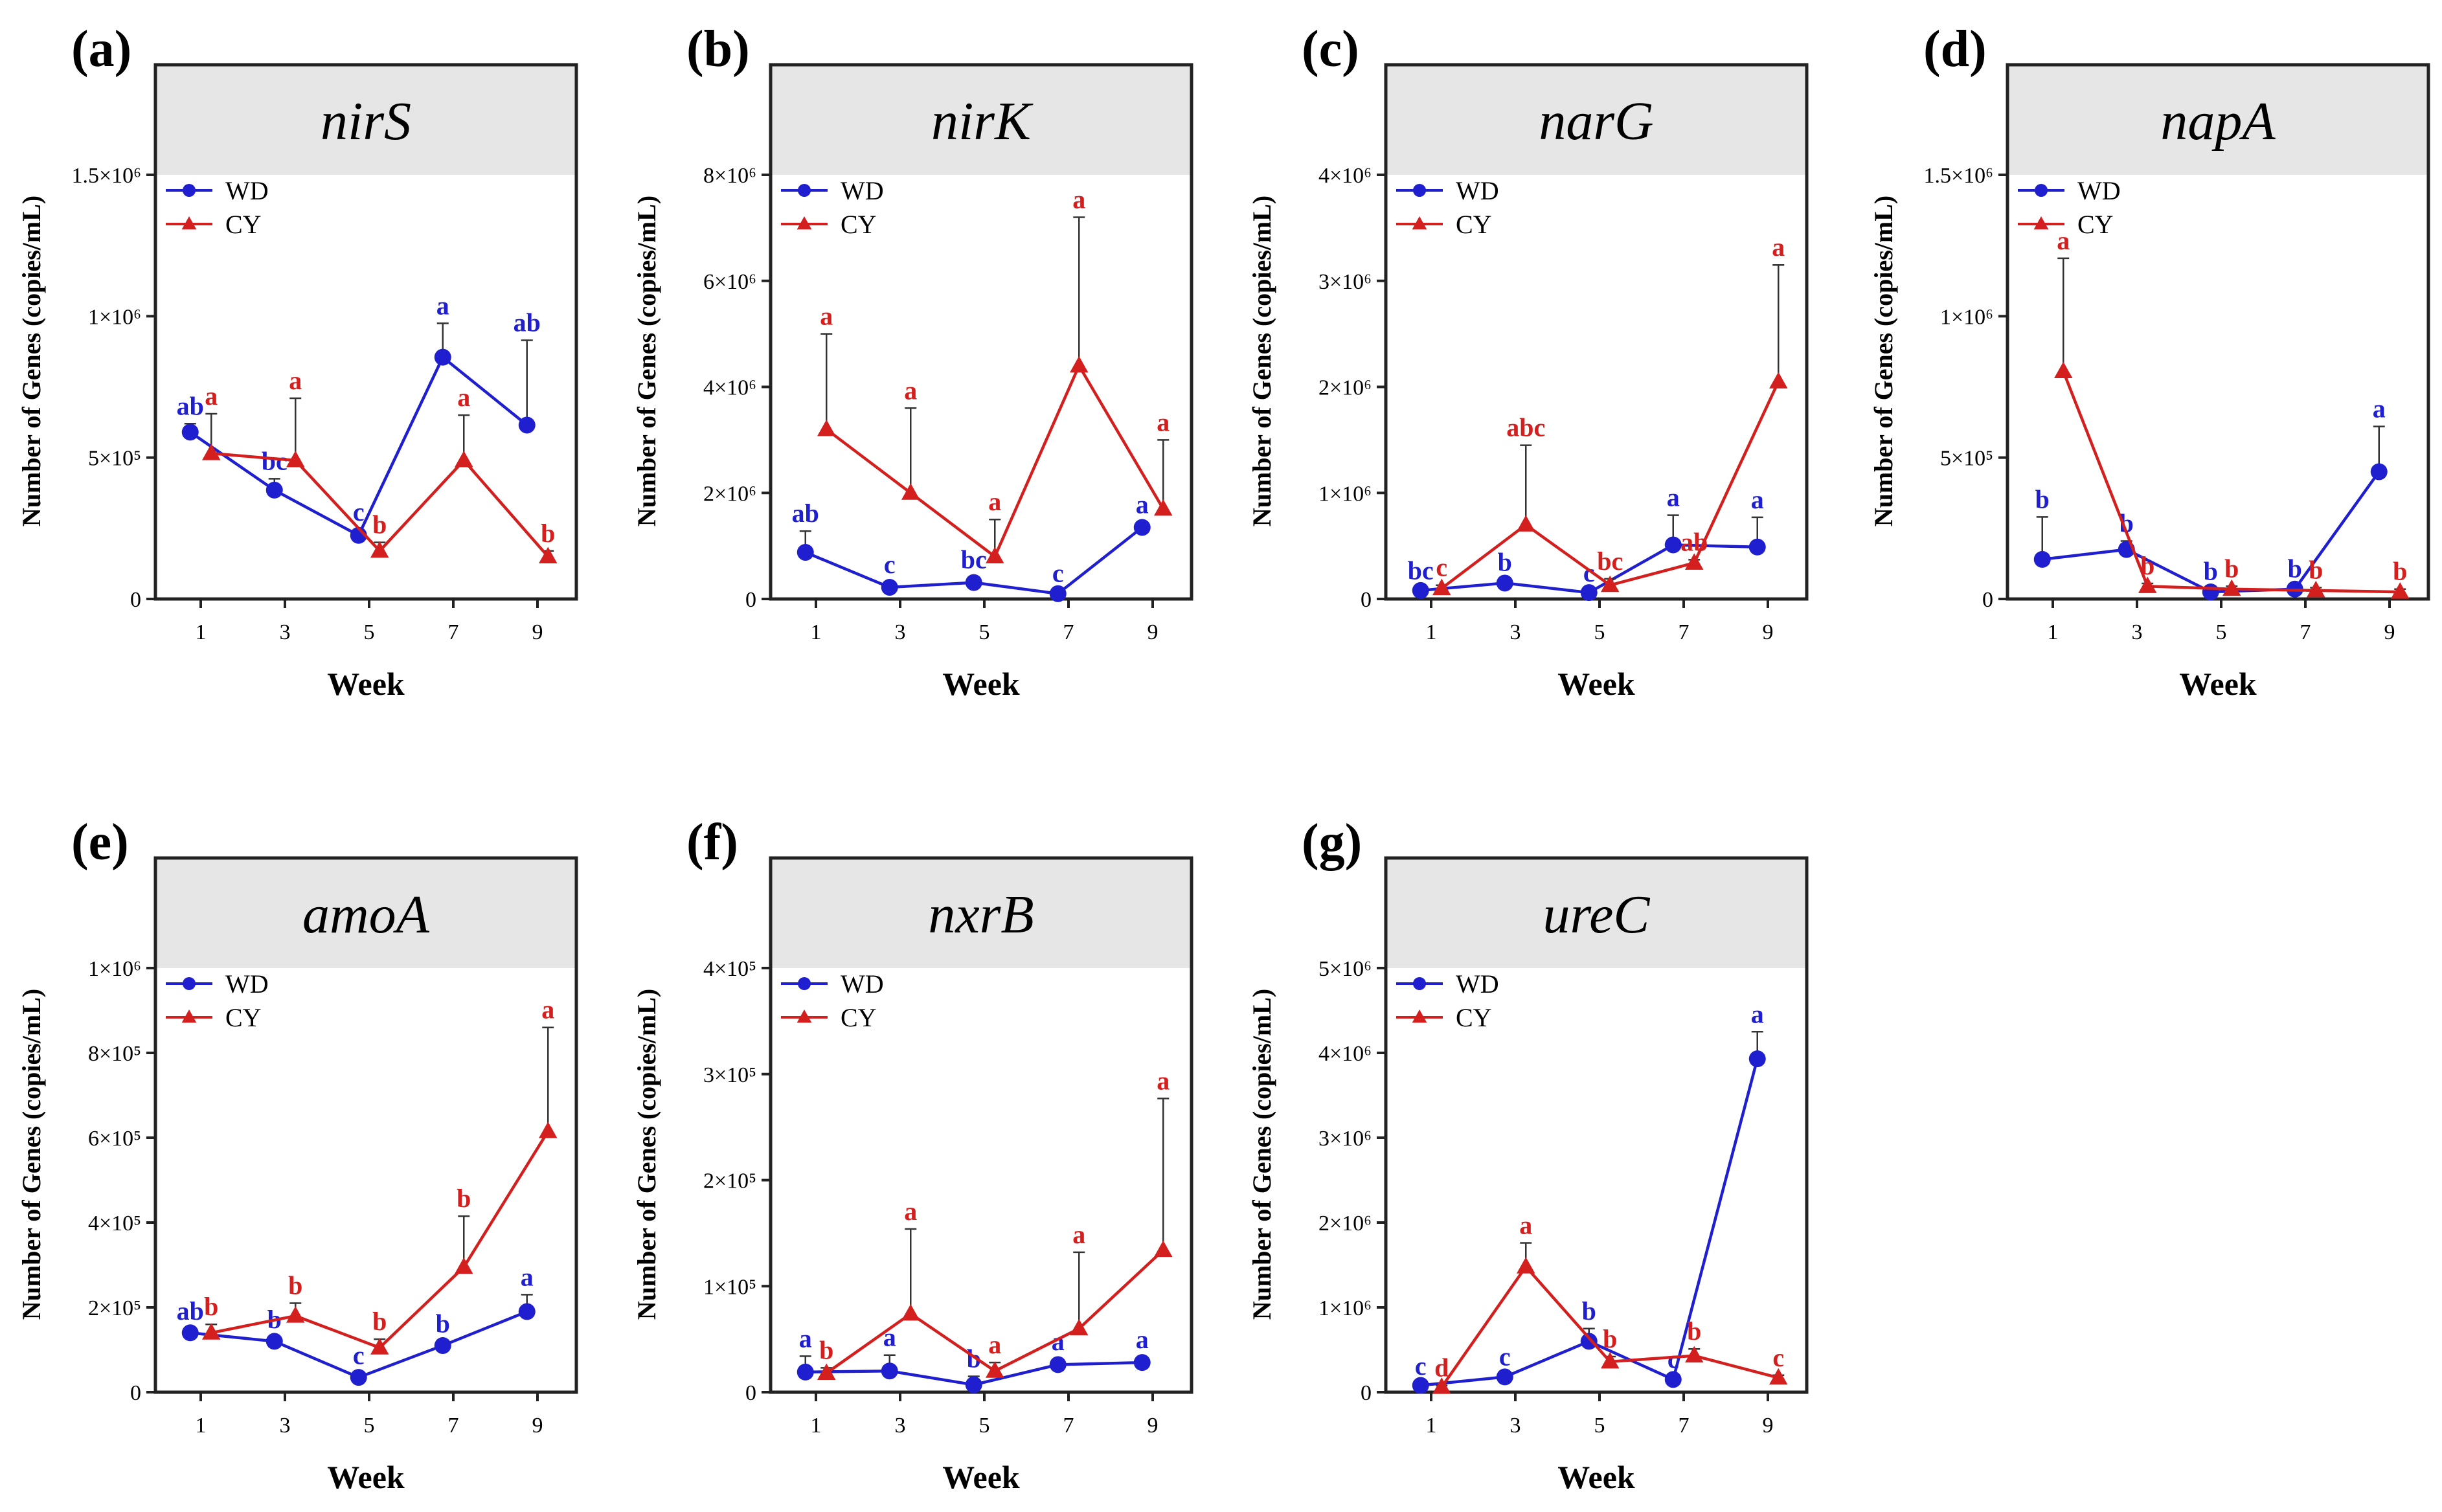  I want to click on panel-header, so click(1597, 120).